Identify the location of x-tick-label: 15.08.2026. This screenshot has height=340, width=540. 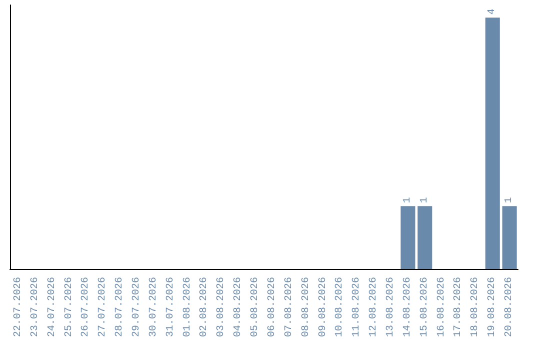
(424, 307).